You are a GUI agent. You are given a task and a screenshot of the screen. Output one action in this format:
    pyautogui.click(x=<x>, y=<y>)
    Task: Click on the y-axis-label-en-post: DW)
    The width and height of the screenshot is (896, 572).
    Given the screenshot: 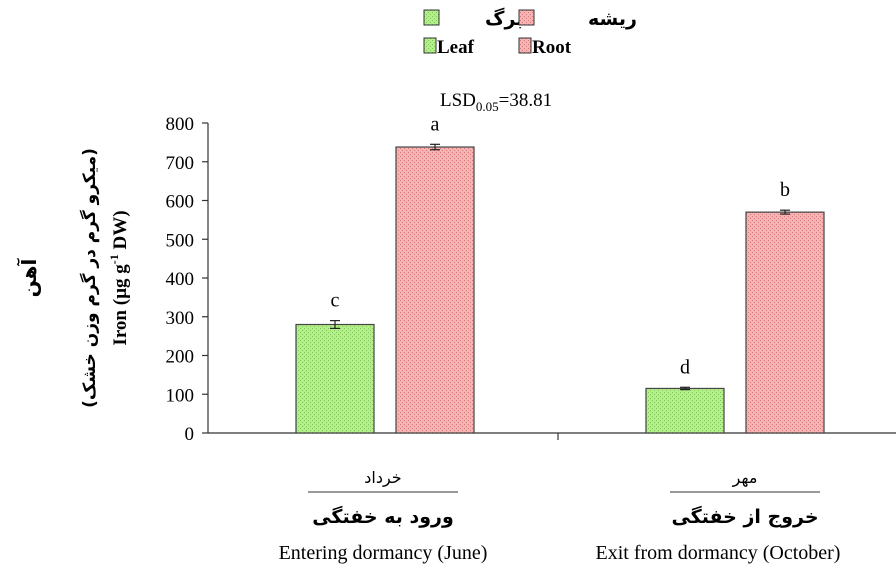 What is the action you would take?
    pyautogui.click(x=120, y=232)
    